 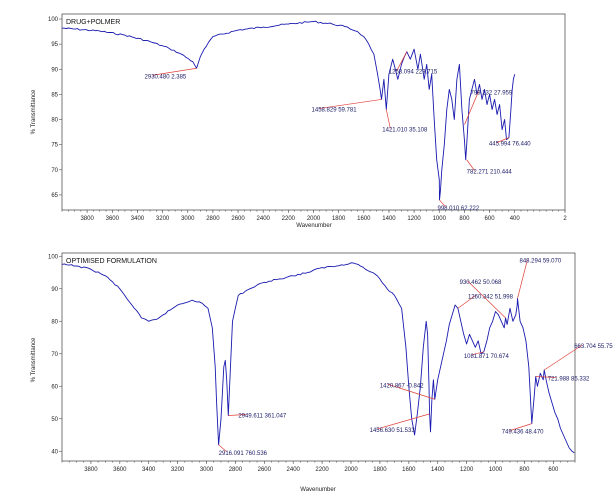 I want to click on peak-label: 848.294 59.070, so click(x=540, y=262).